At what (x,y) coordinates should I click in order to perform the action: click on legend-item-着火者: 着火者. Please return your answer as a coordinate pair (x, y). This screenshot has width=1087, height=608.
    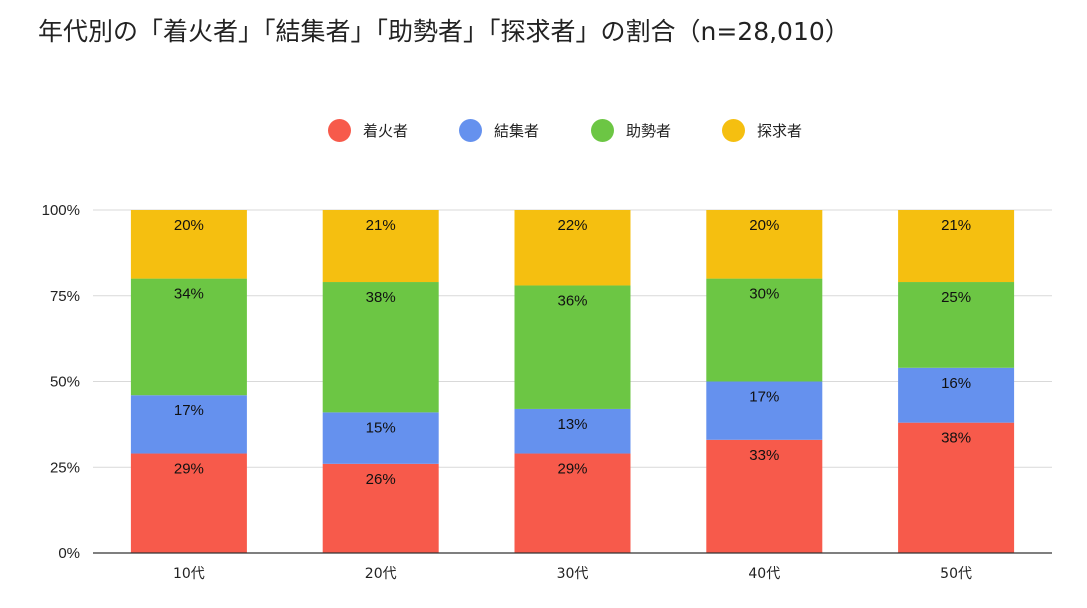
    Looking at the image, I should click on (368, 130).